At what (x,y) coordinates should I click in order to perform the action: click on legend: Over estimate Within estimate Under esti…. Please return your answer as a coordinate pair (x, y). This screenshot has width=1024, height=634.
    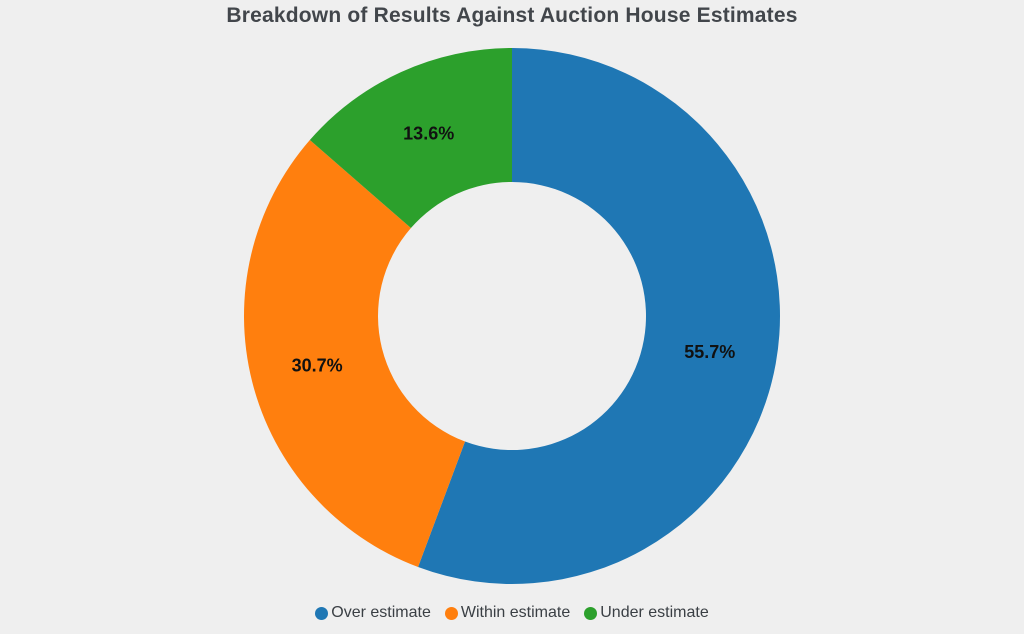
    Looking at the image, I should click on (512, 613).